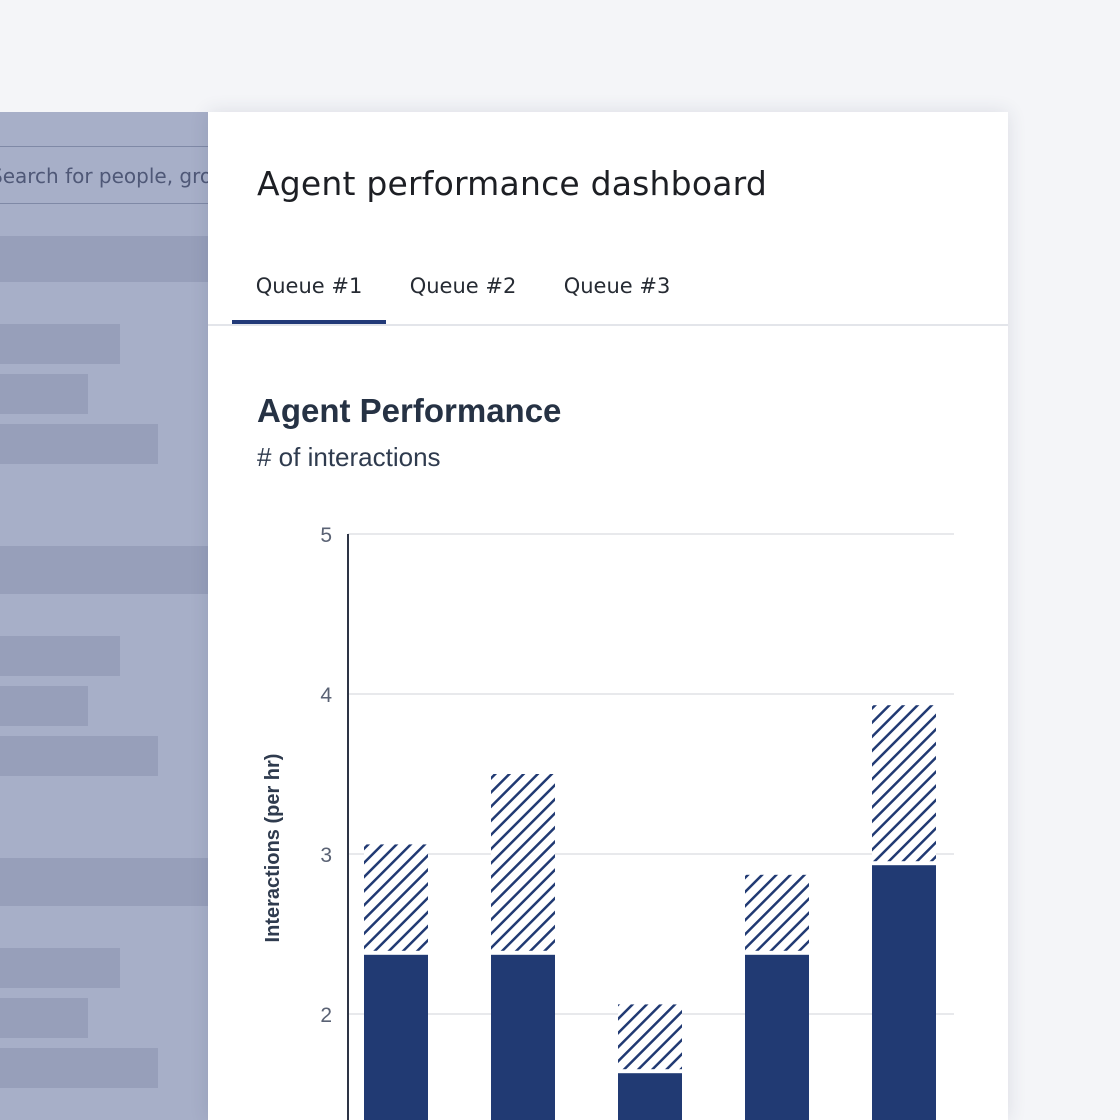 Image resolution: width=1120 pixels, height=1120 pixels. Describe the element at coordinates (326, 695) in the screenshot. I see `y-tick-label: 4` at that location.